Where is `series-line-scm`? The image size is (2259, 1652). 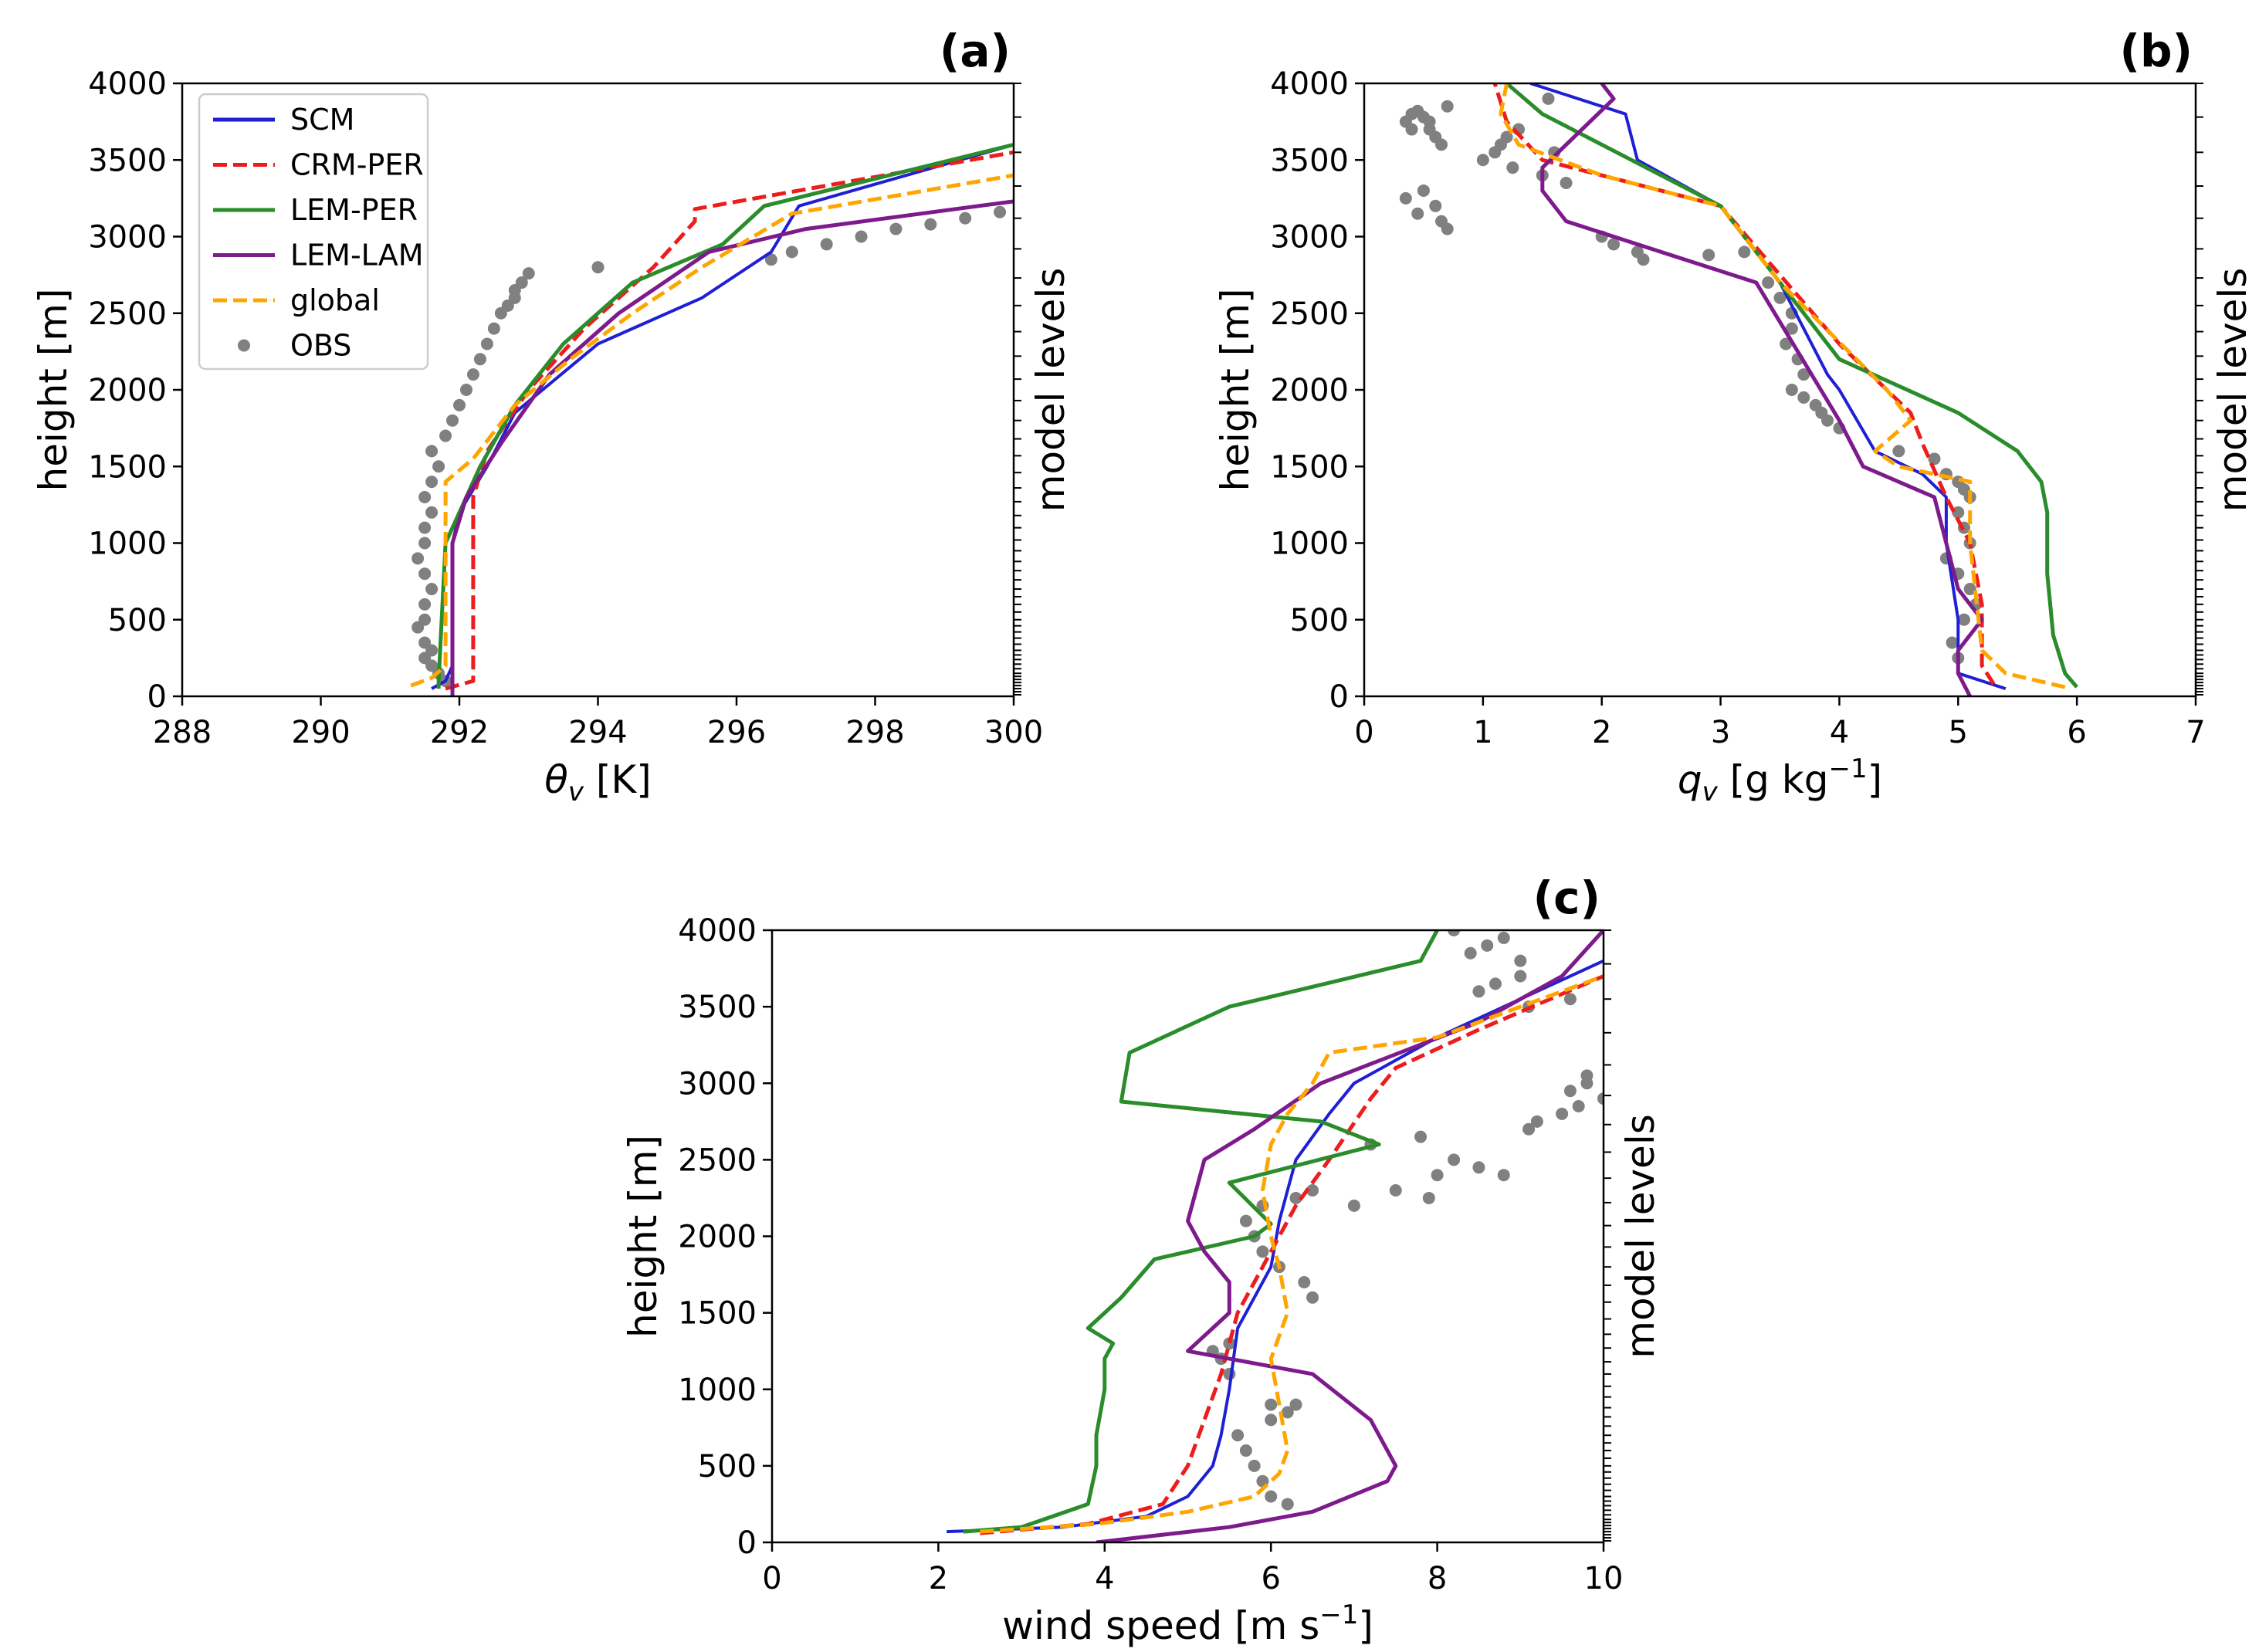 series-line-scm is located at coordinates (1275, 1246).